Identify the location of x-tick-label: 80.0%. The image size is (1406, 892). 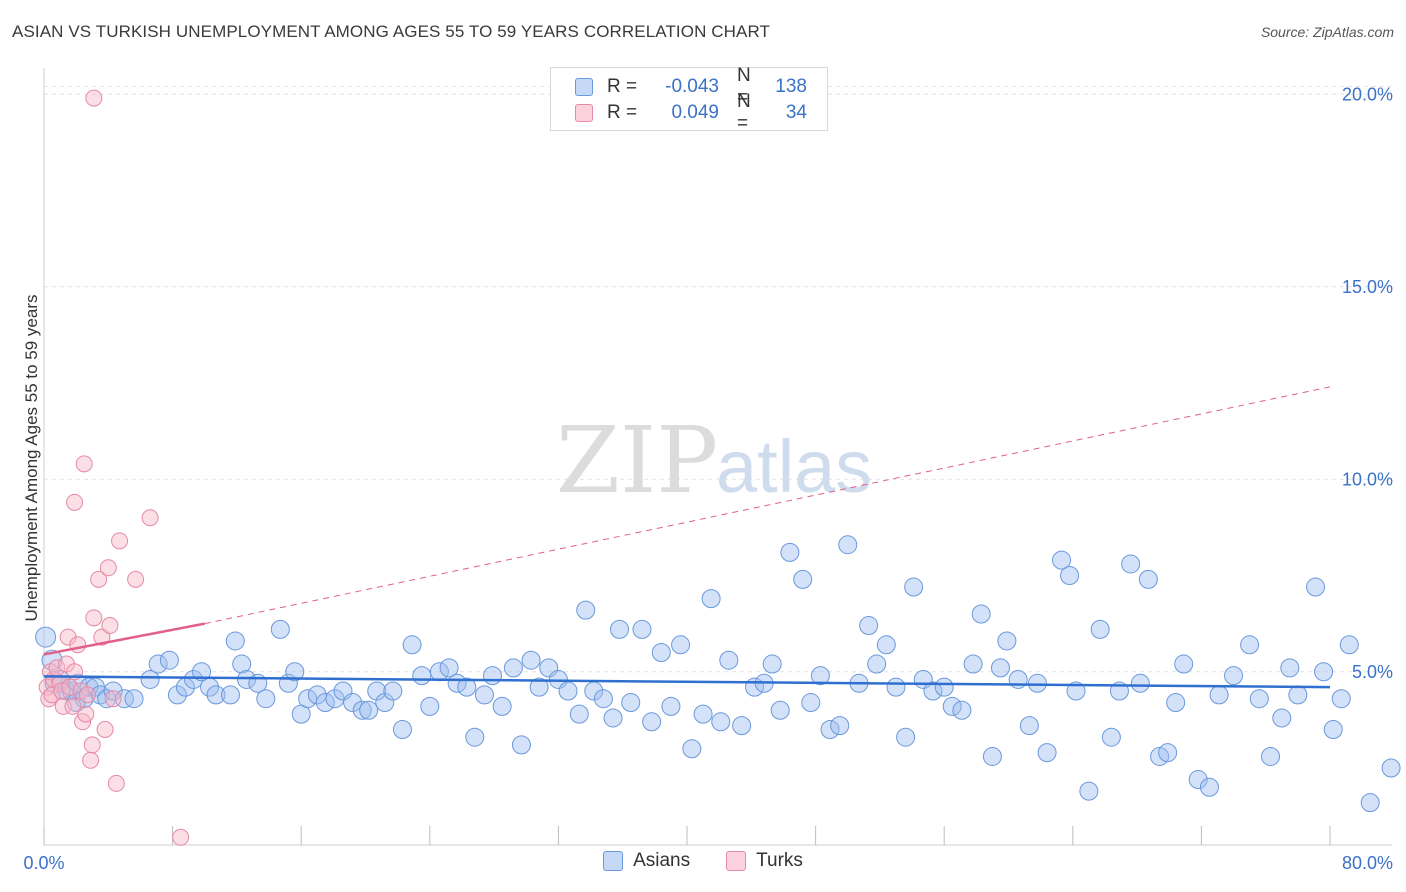
(1367, 863).